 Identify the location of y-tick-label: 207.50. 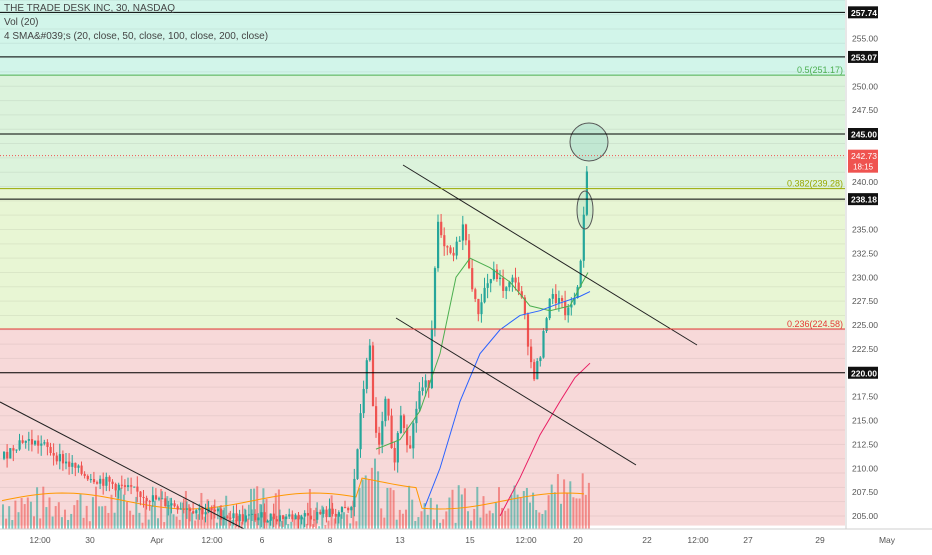
(865, 492).